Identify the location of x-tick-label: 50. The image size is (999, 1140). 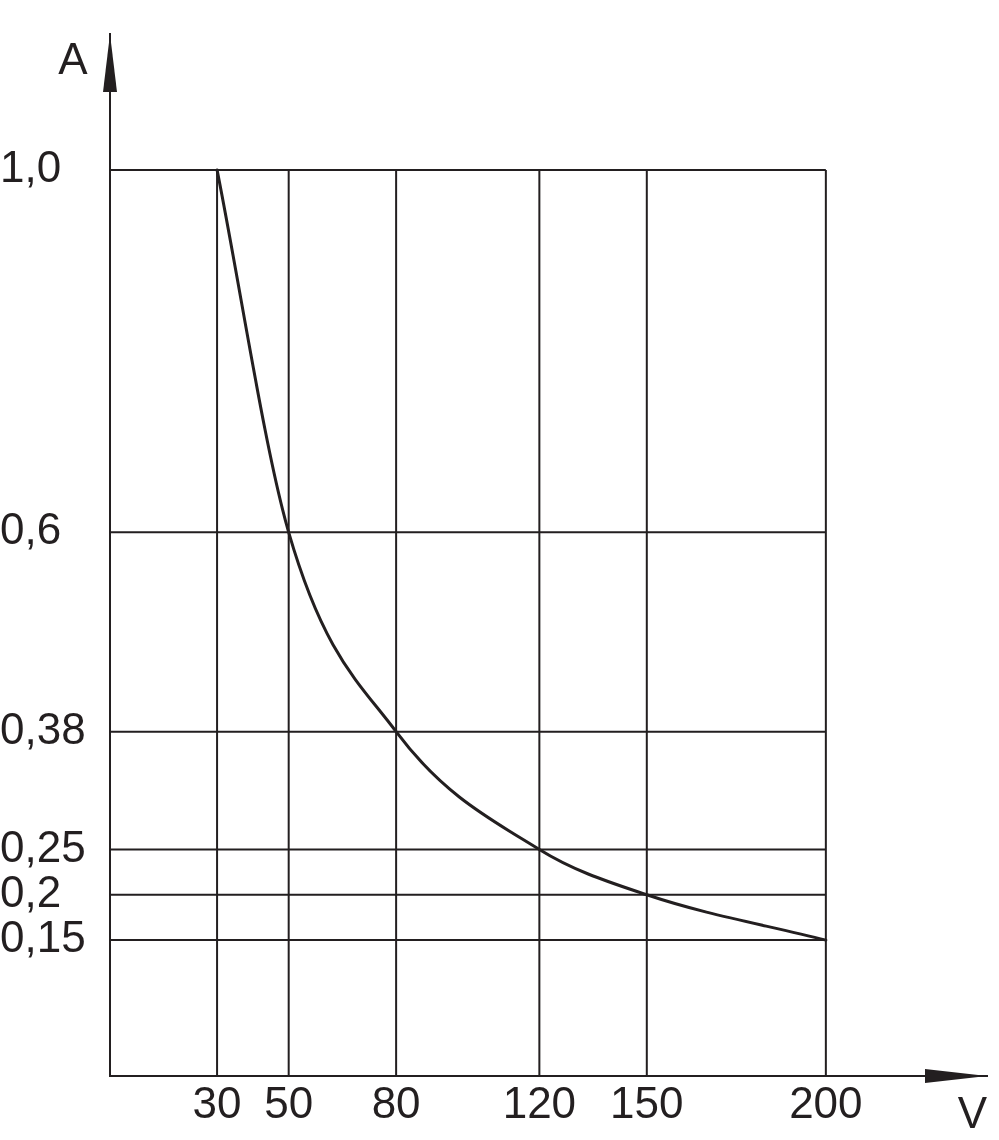
(289, 1103).